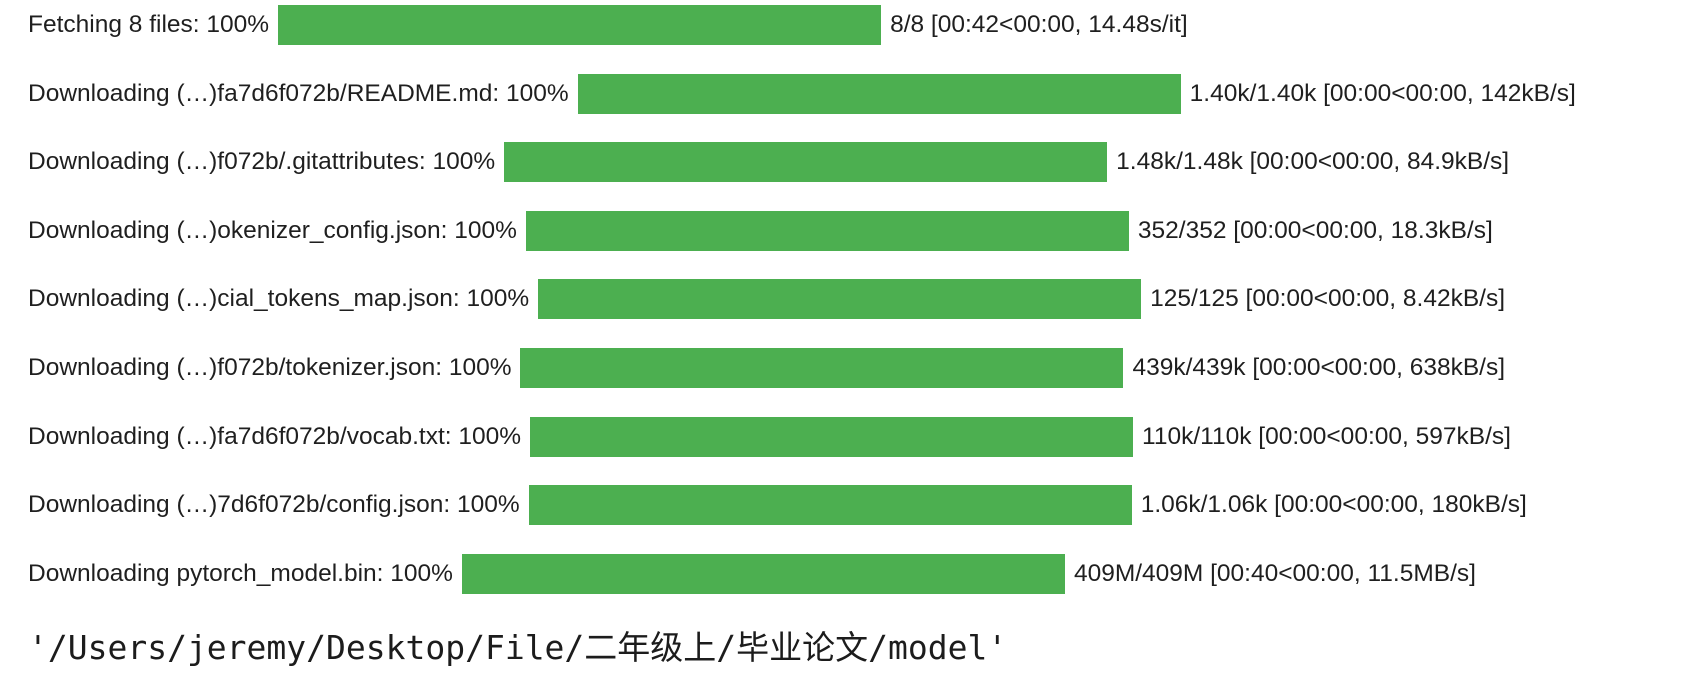 The height and width of the screenshot is (680, 1708). What do you see at coordinates (240, 573) in the screenshot?
I see `progress-label: Downloading pytorch_model.bin: 100%` at bounding box center [240, 573].